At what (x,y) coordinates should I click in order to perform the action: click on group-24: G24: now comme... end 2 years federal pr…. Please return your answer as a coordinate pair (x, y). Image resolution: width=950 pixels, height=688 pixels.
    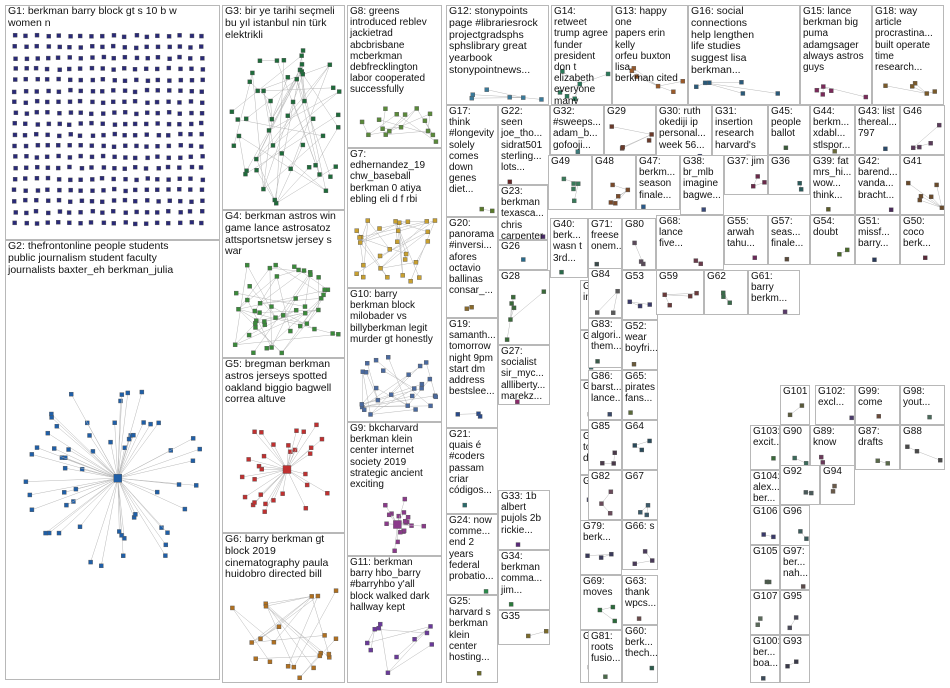
    Looking at the image, I should click on (472, 554).